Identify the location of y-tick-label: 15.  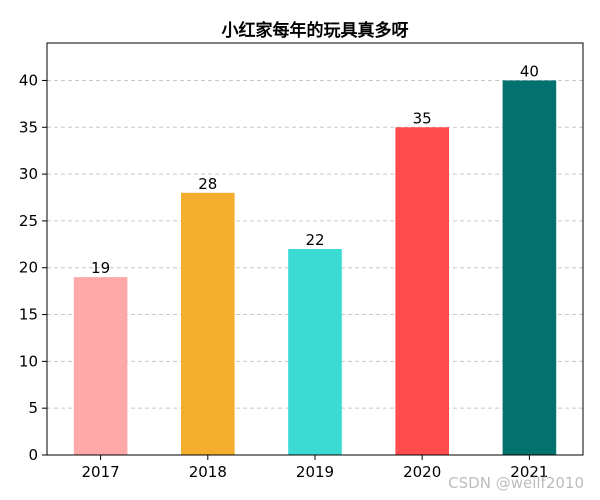
(28, 315).